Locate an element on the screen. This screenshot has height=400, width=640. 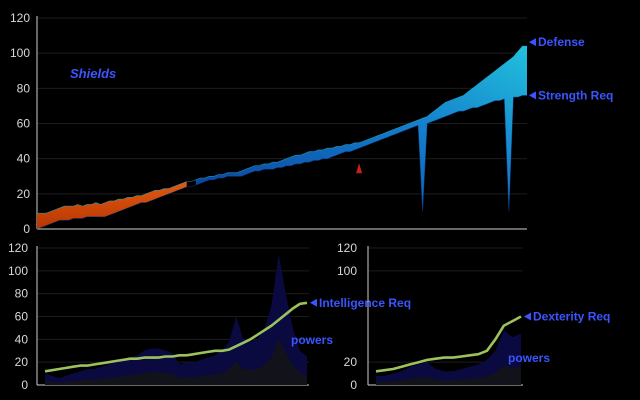
band-low-range is located at coordinates (112, 205).